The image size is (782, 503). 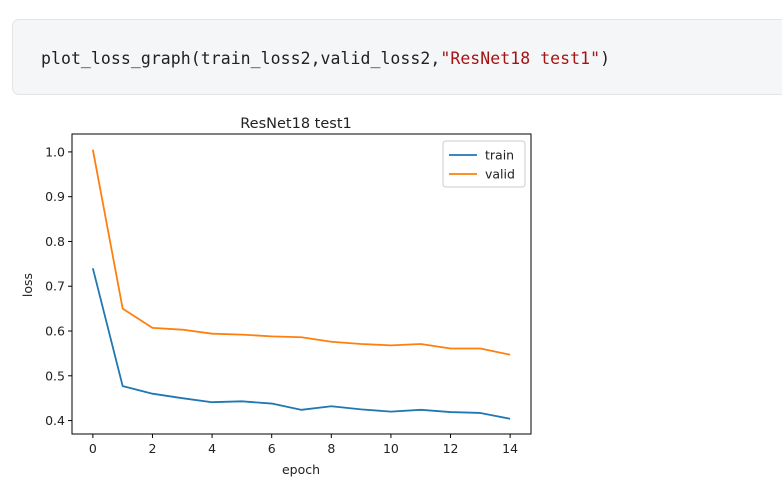 I want to click on code-text: plot_loss_graph(train_loss2,valid_loss2,, so click(x=241, y=58).